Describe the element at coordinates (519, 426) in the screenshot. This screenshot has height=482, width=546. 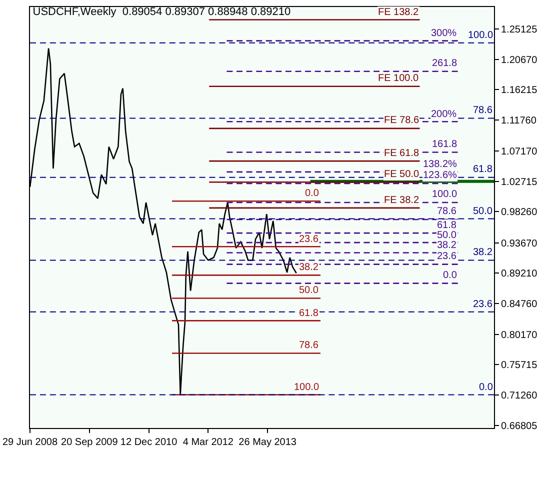
I see `y-tick-label: 0.66805` at that location.